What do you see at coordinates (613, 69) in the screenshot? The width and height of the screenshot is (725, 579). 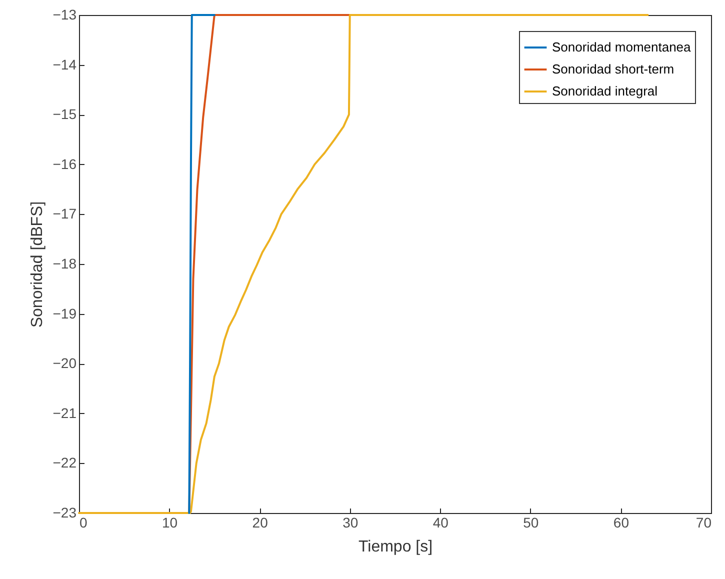 I see `legend-label: Sonoridad short-term` at bounding box center [613, 69].